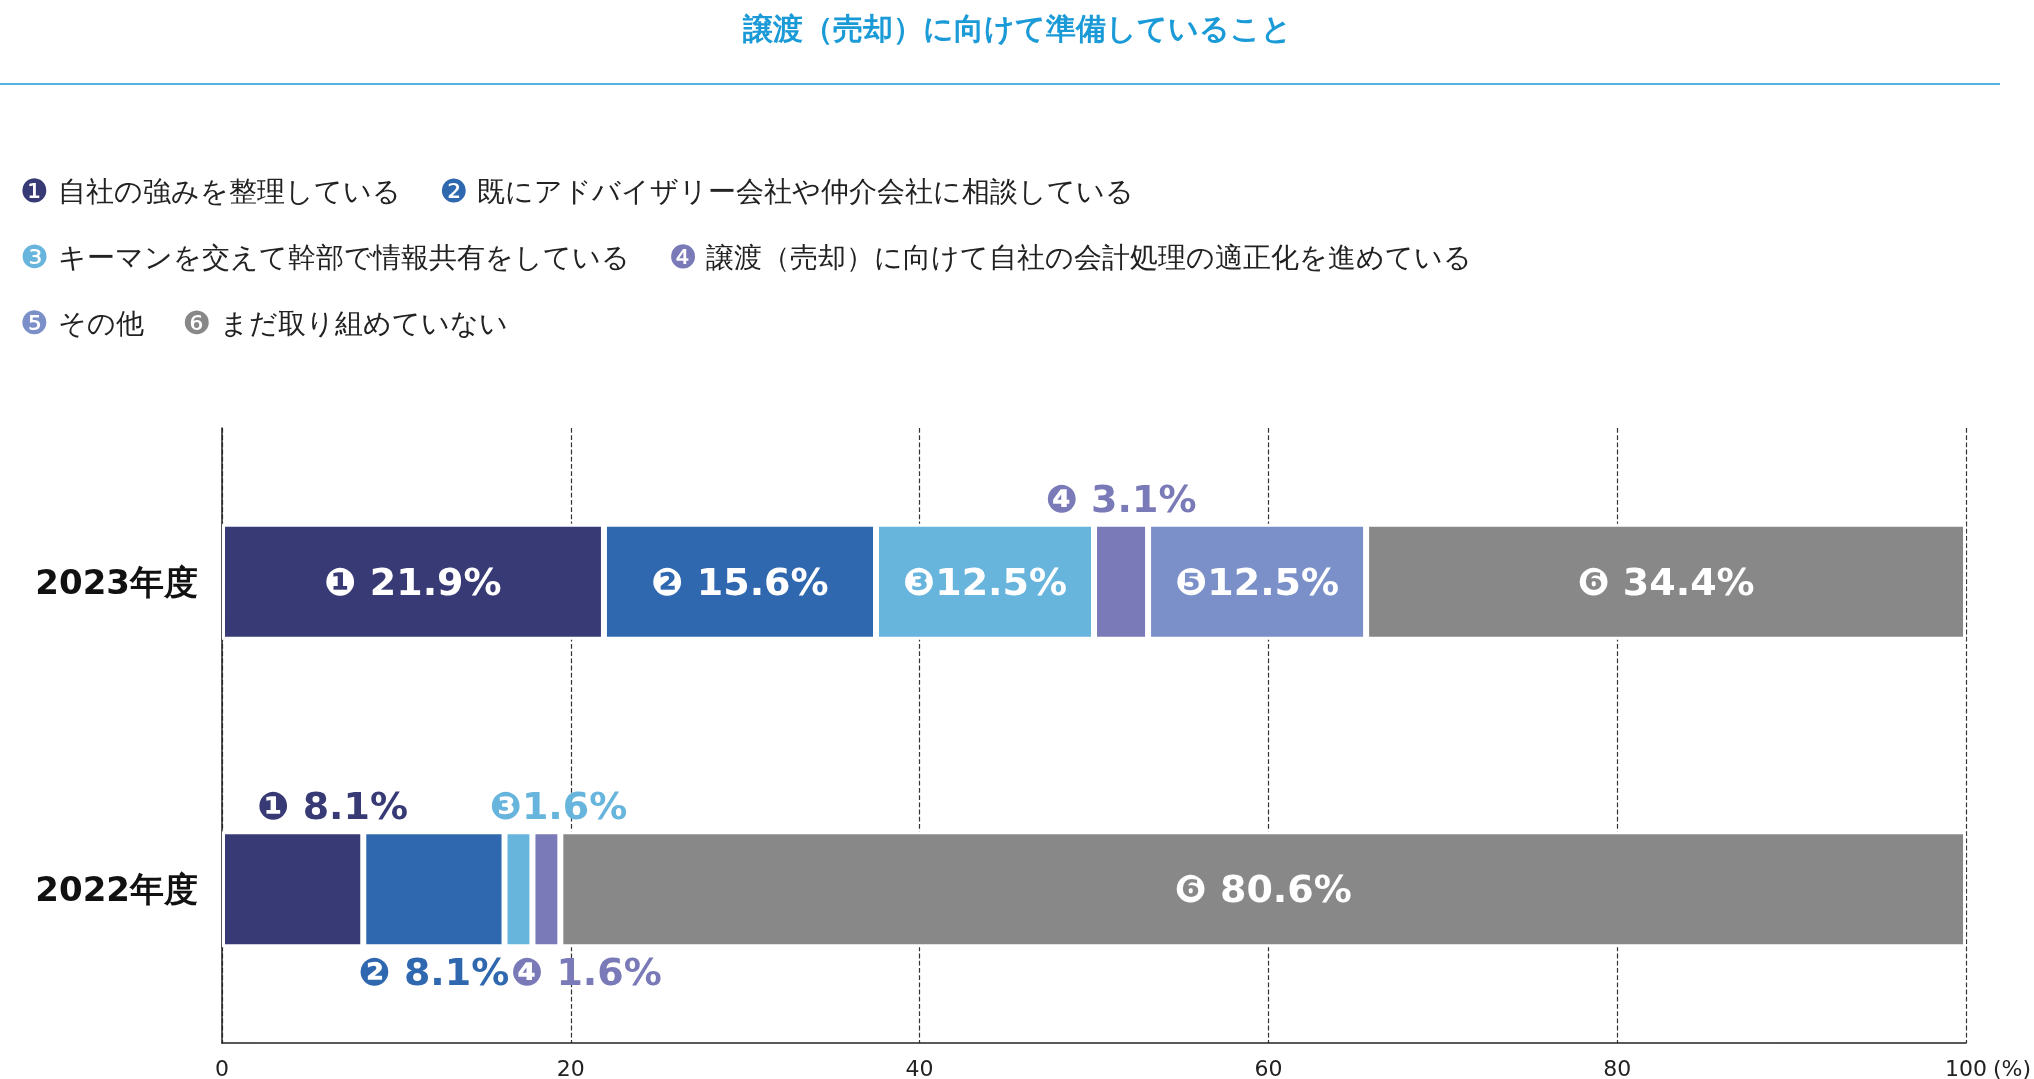  What do you see at coordinates (2012, 1067) in the screenshot?
I see `x-axis-title: (%)` at bounding box center [2012, 1067].